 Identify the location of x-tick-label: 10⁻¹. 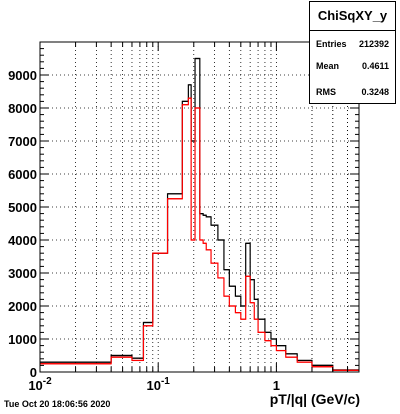
(159, 384).